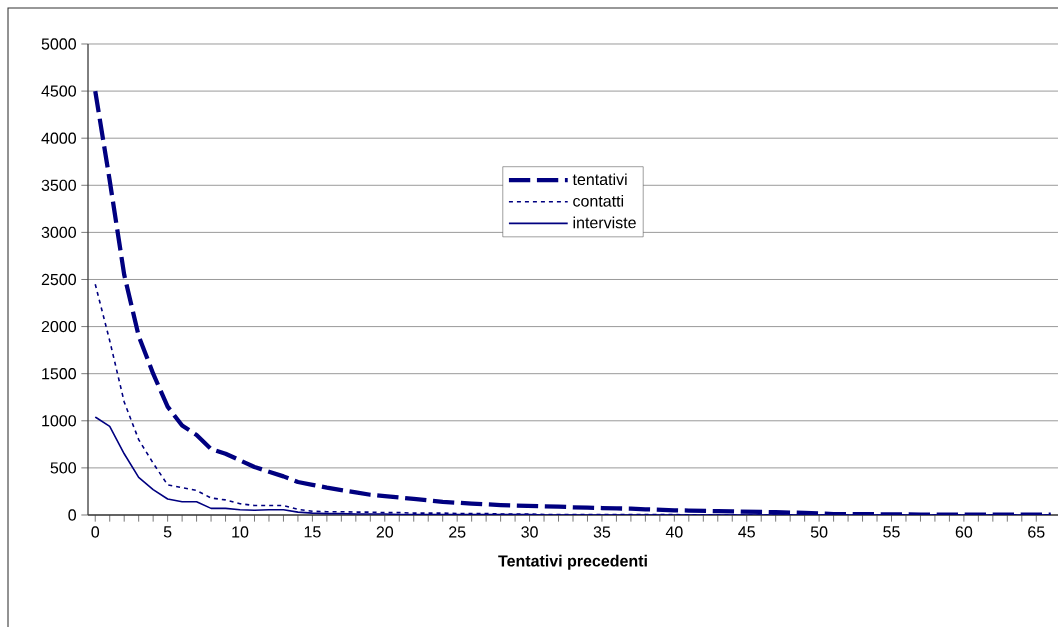  Describe the element at coordinates (457, 532) in the screenshot. I see `x-tick-label: 25` at that location.